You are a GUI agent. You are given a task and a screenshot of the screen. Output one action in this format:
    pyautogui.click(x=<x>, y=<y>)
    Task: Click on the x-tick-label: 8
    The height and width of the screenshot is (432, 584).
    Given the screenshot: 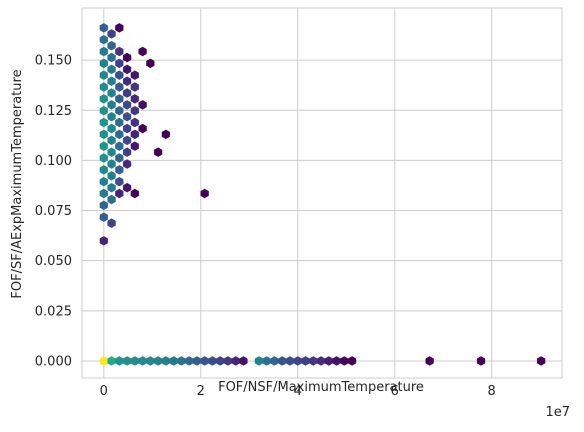 What is the action you would take?
    pyautogui.click(x=492, y=391)
    